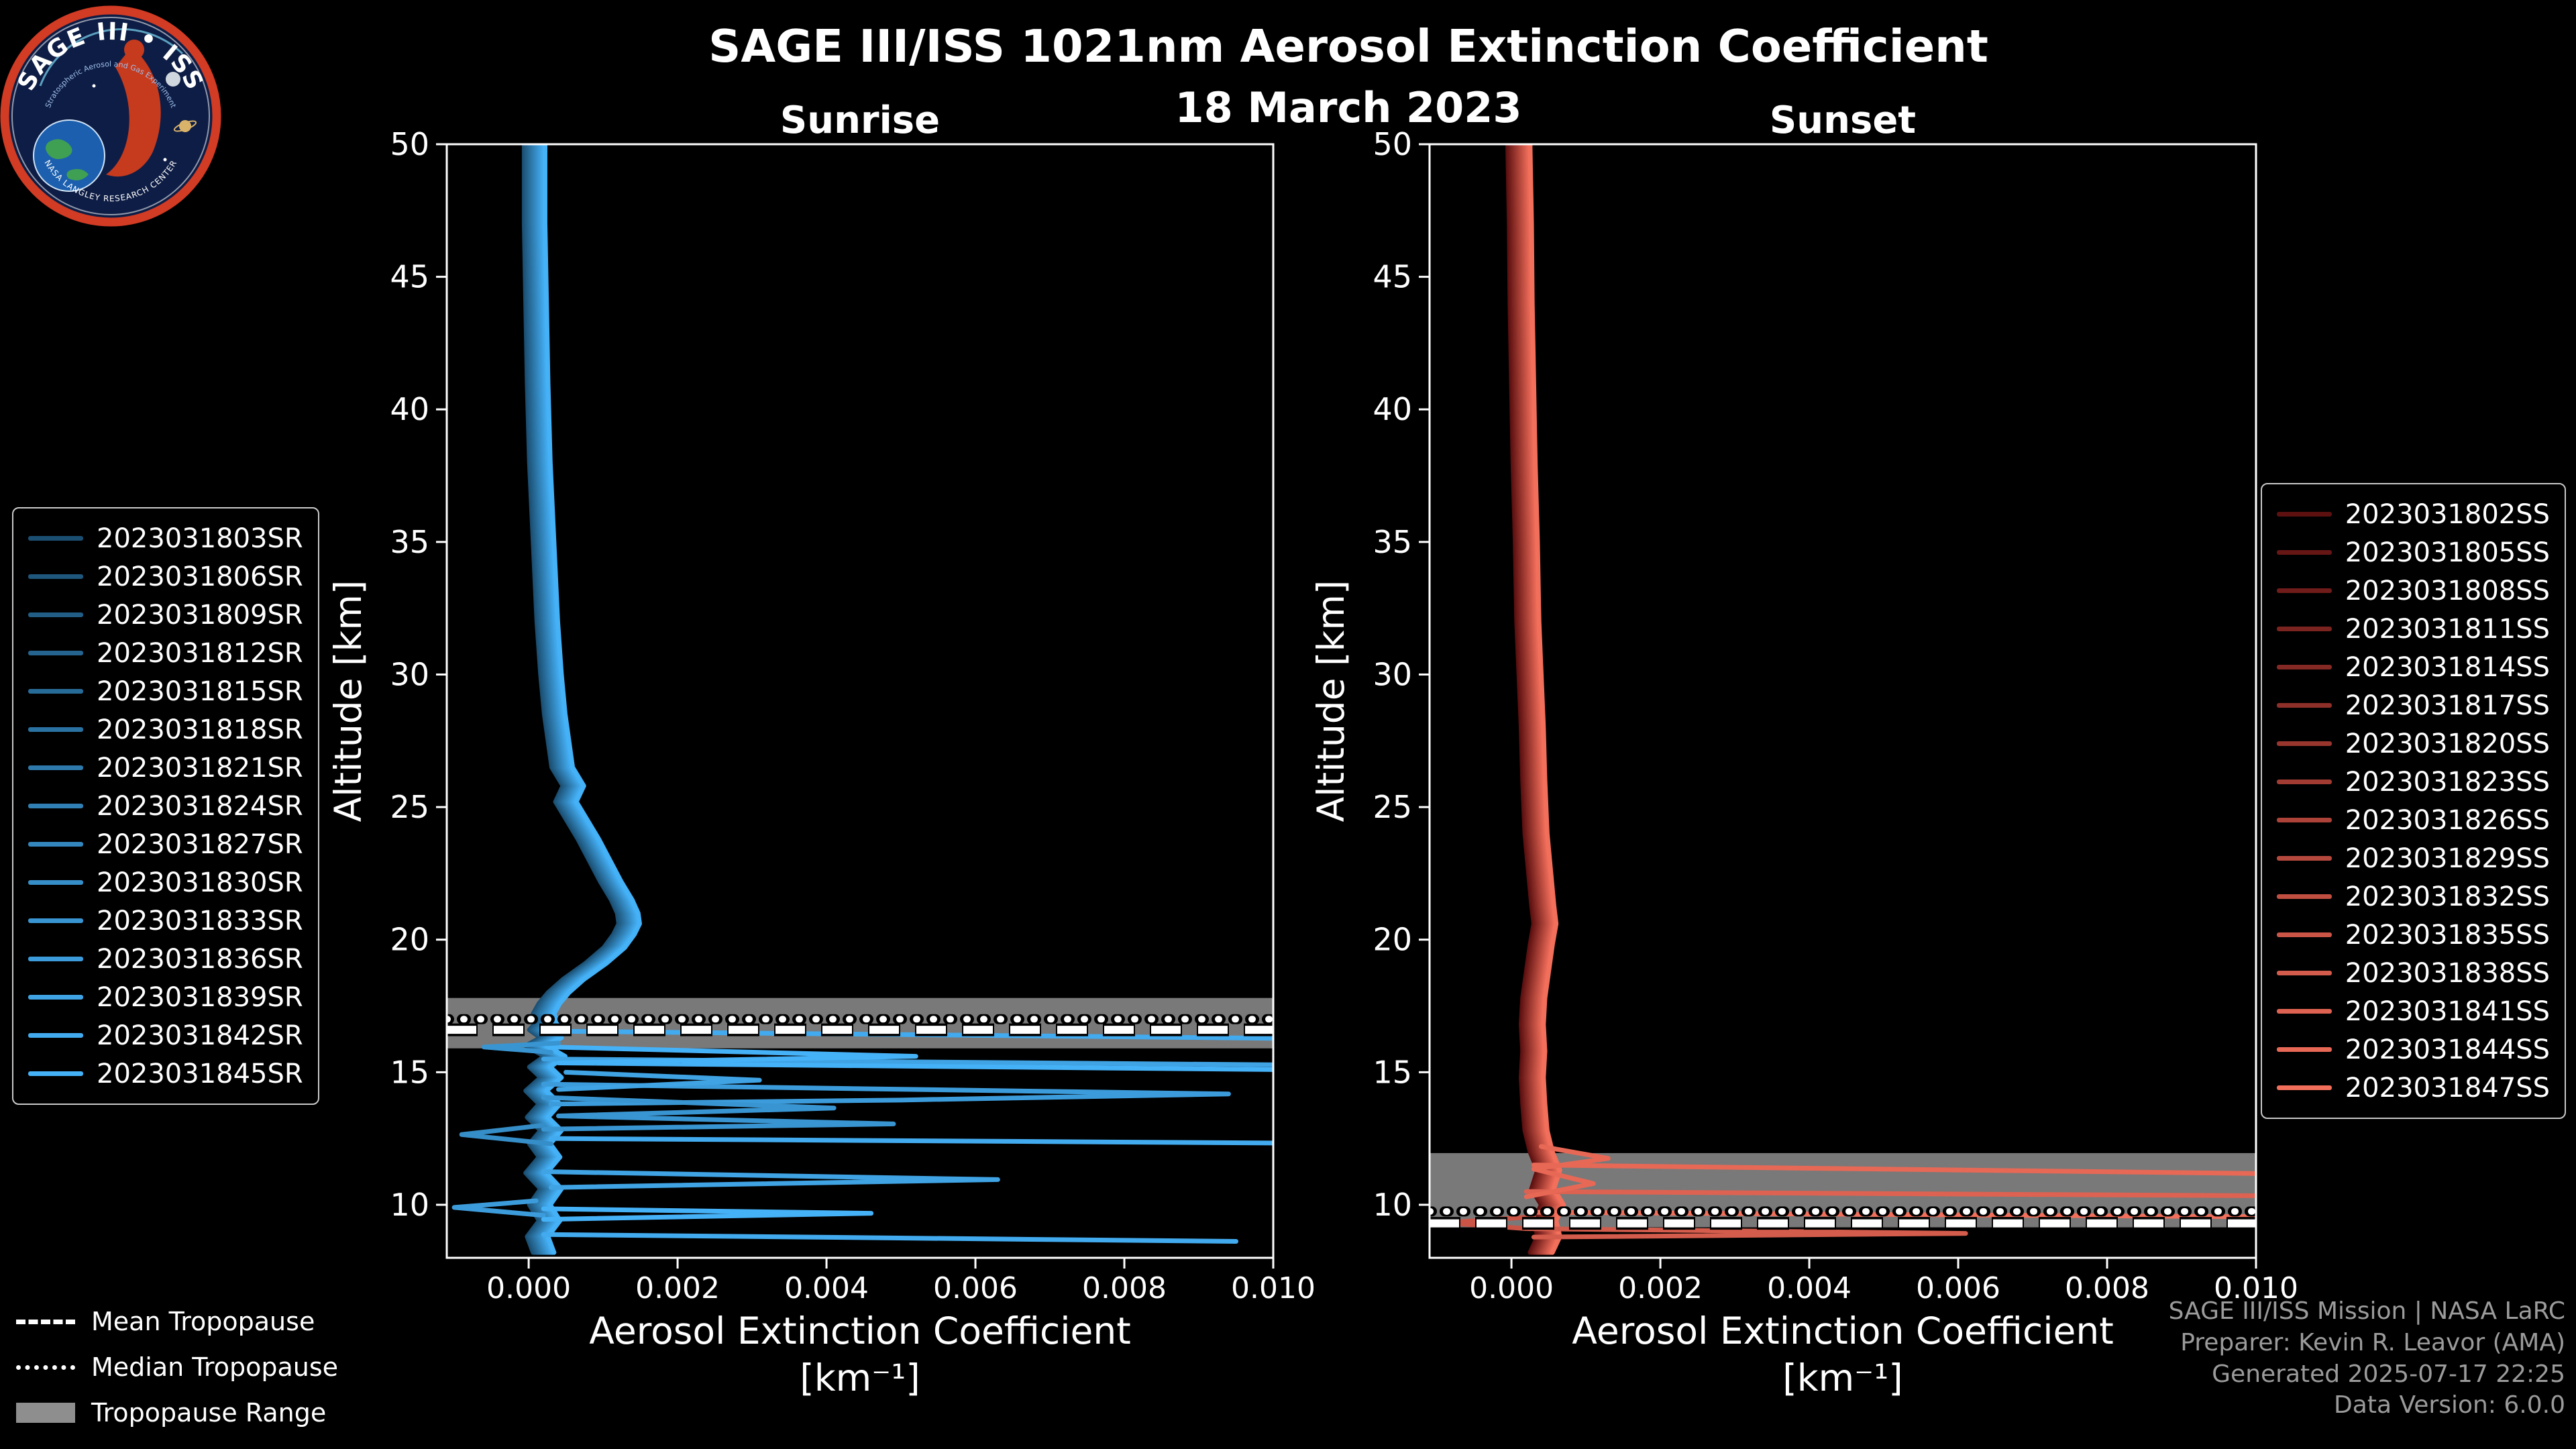  I want to click on y-tick-label: 20, so click(409, 940).